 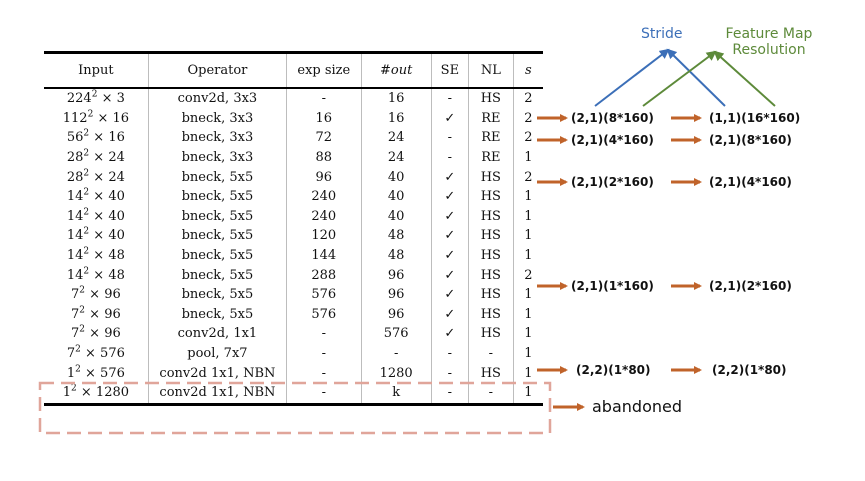 What do you see at coordinates (109, 256) in the screenshot?
I see `input-channels: × 48` at bounding box center [109, 256].